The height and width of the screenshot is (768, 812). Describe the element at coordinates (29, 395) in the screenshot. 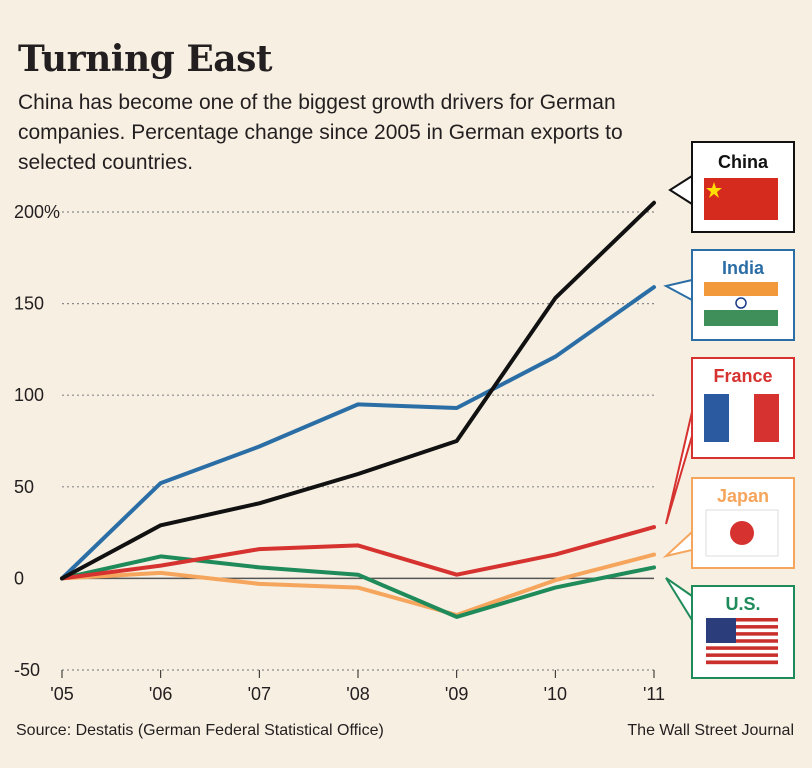

I see `y-tick-label: 100` at that location.